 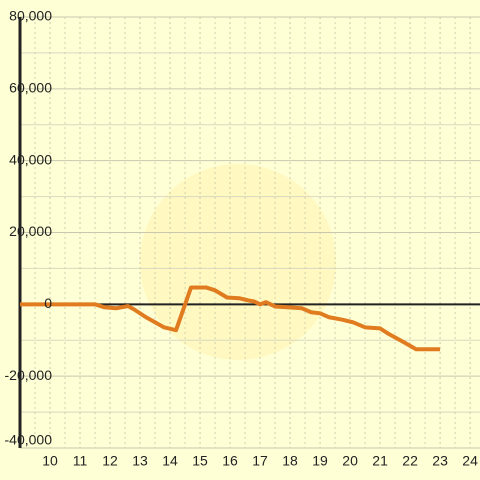 I want to click on x-tick-label: 14, so click(x=170, y=461).